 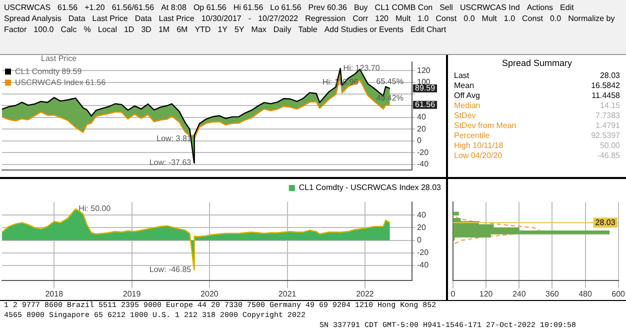 What do you see at coordinates (585, 293) in the screenshot?
I see `x-tick-label: 480` at bounding box center [585, 293].